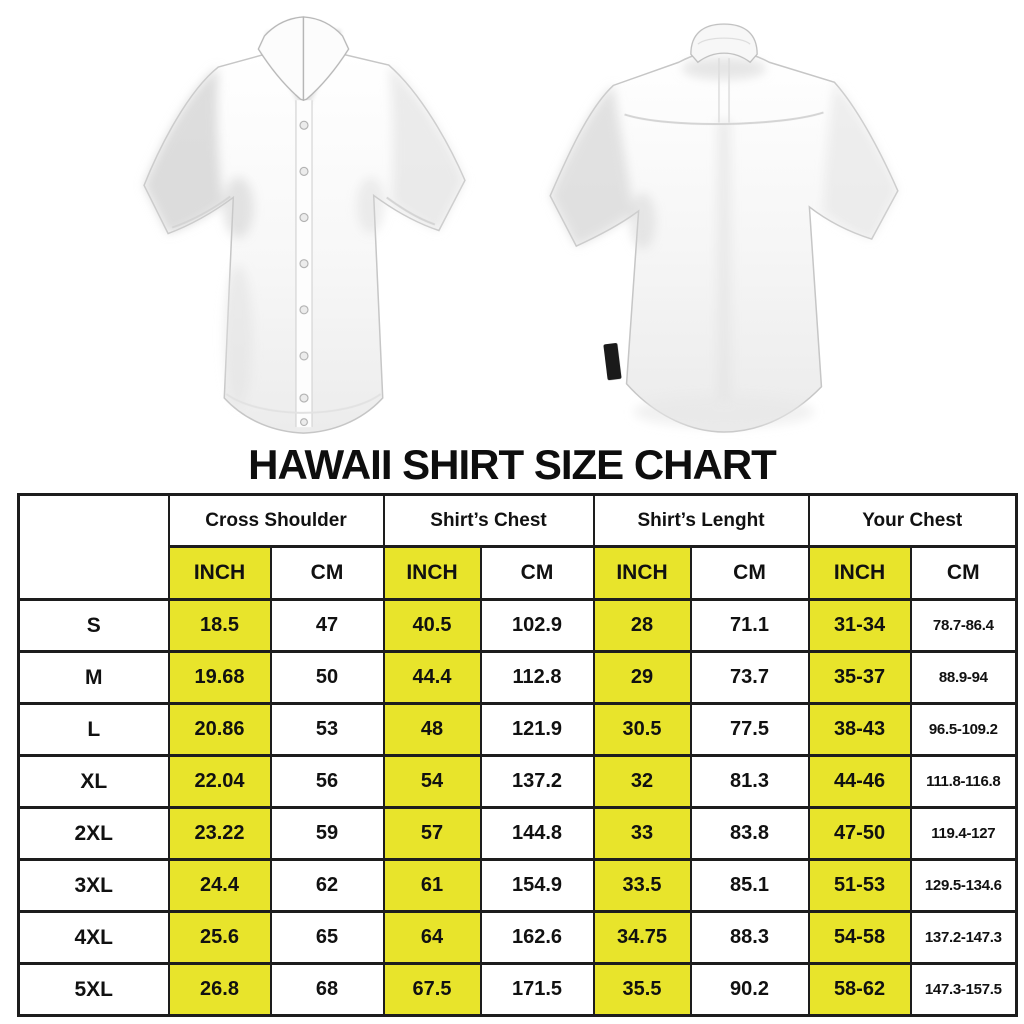 The width and height of the screenshot is (1024, 1024). Describe the element at coordinates (93, 625) in the screenshot. I see `size-label: S` at that location.